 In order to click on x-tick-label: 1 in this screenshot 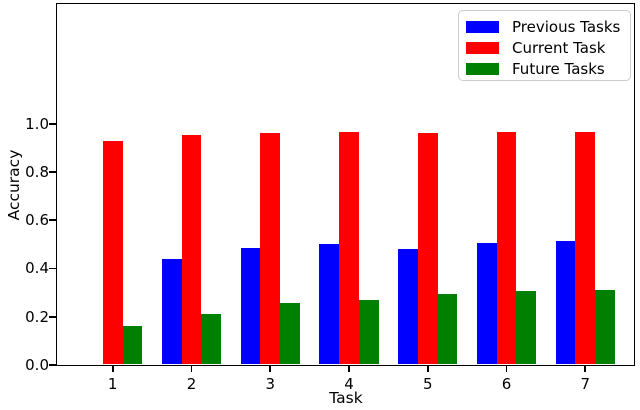, I will do `click(112, 384)`.